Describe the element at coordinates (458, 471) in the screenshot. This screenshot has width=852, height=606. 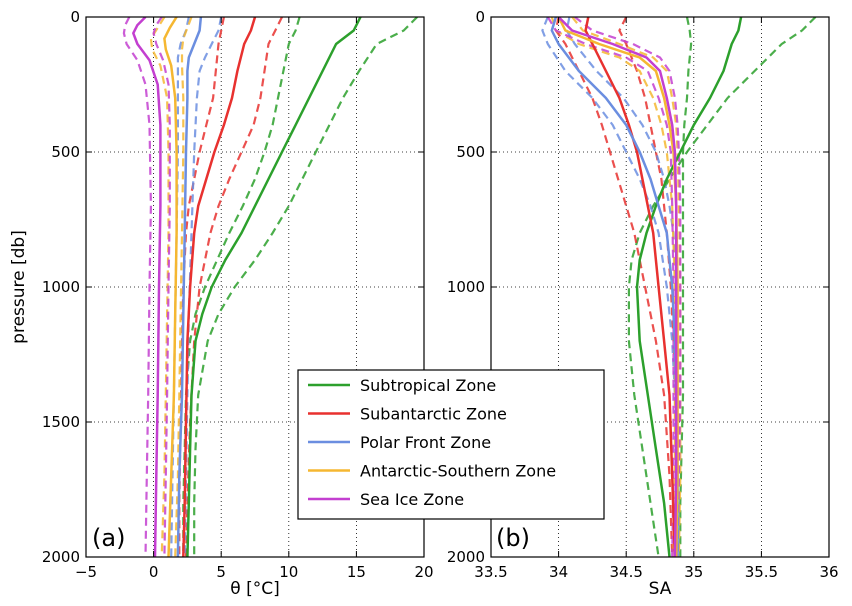
I see `legend-label: Antarctic-Southern Zone` at that location.